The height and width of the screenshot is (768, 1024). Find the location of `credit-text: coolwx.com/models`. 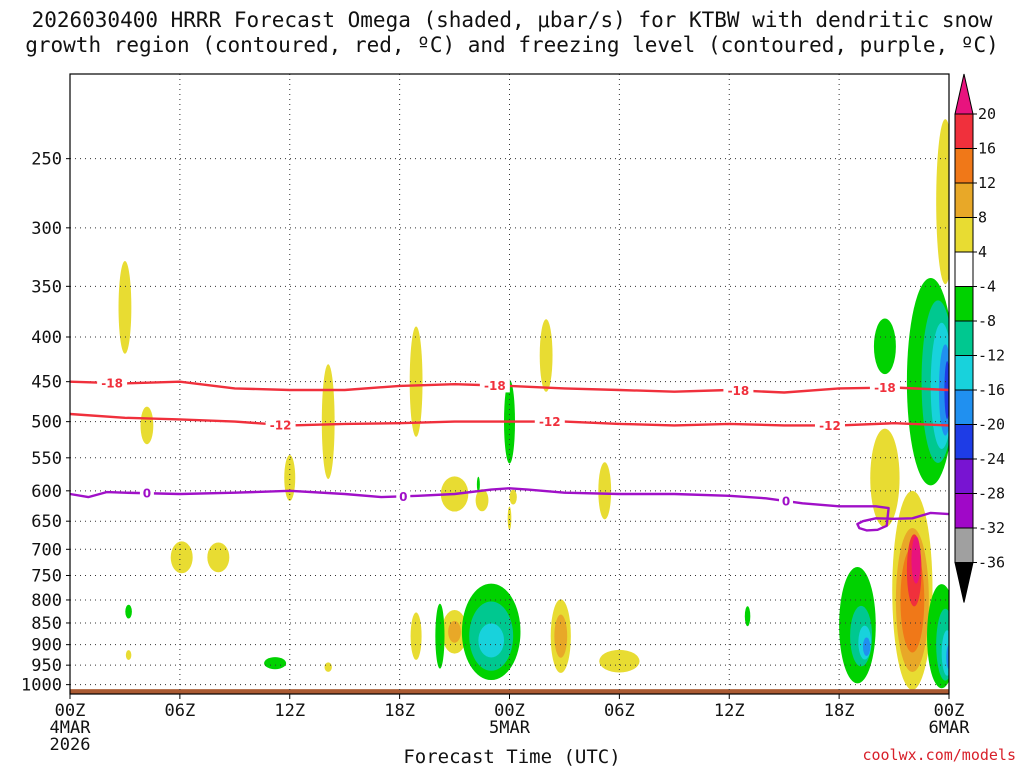

credit-text: coolwx.com/models is located at coordinates (939, 755).